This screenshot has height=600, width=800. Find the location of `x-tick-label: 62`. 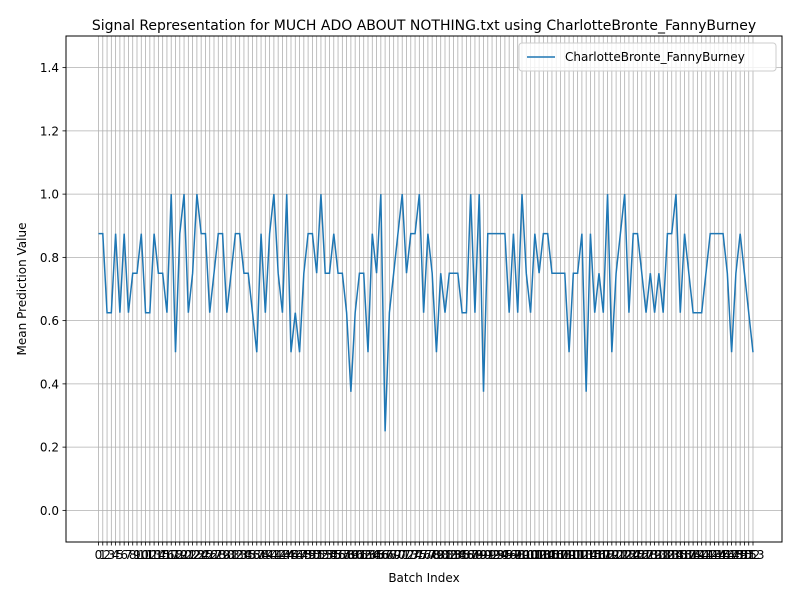

x-tick-label: 62 is located at coordinates (363, 555).